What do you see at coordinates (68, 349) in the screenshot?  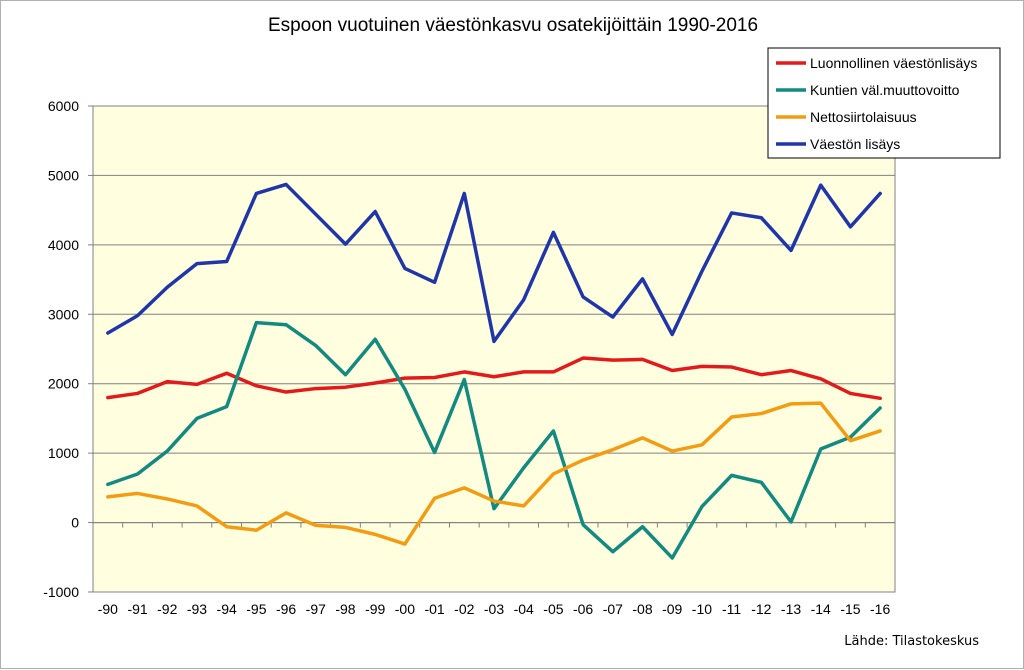 I see `y-axis: -1000 0 1000 2000 3000 4000 5000 6000` at bounding box center [68, 349].